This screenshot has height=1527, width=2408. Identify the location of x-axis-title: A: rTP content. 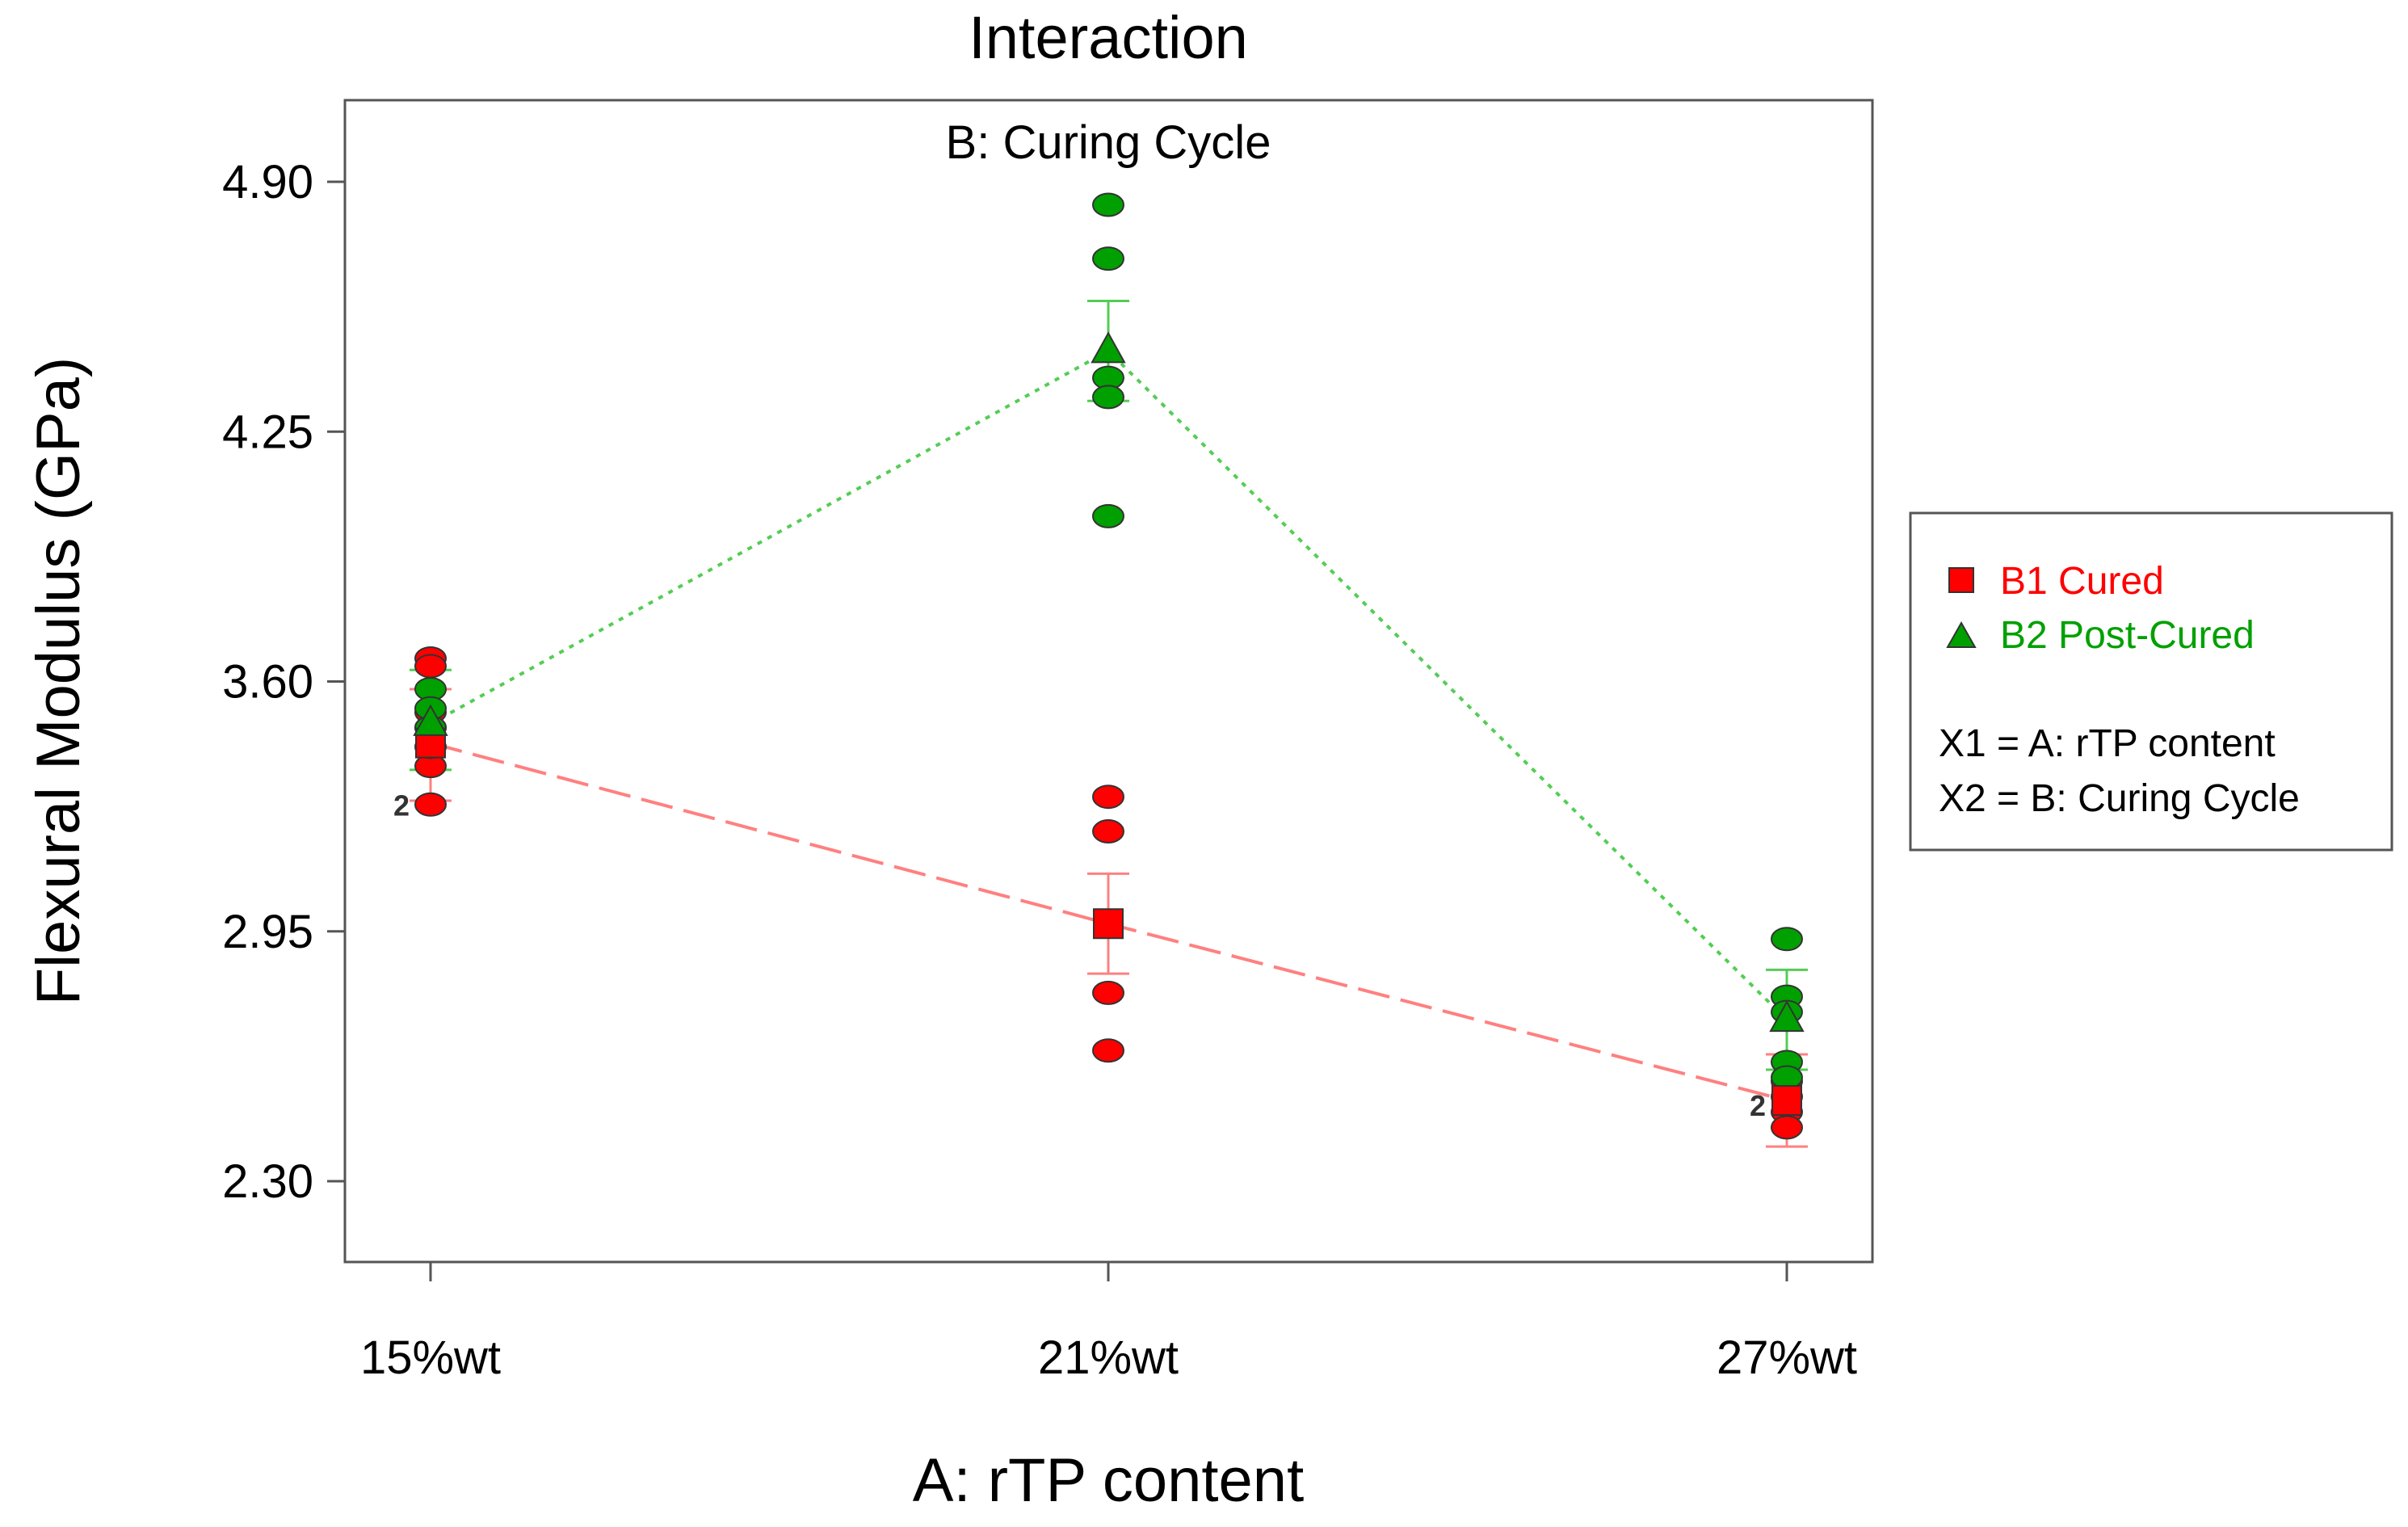
(1108, 1480).